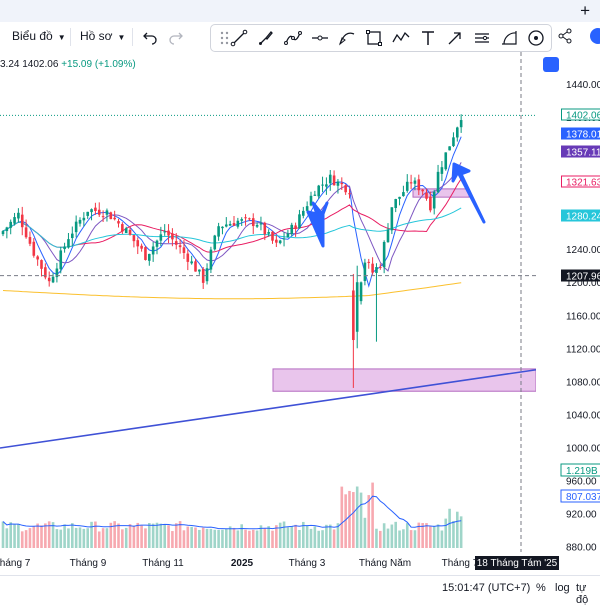 This screenshot has height=606, width=600. Describe the element at coordinates (583, 316) in the screenshot. I see `y-tick-label: 1160.00` at that location.